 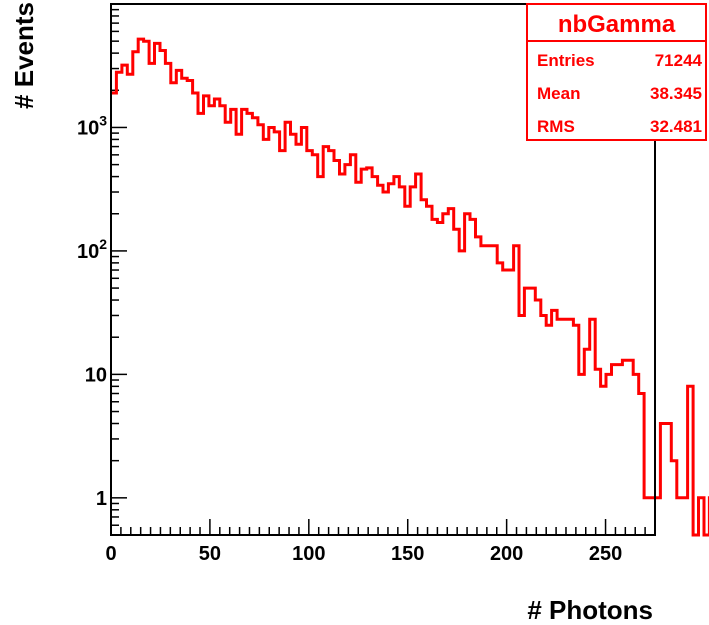 I want to click on y-tick-label: 10³, so click(x=92, y=125).